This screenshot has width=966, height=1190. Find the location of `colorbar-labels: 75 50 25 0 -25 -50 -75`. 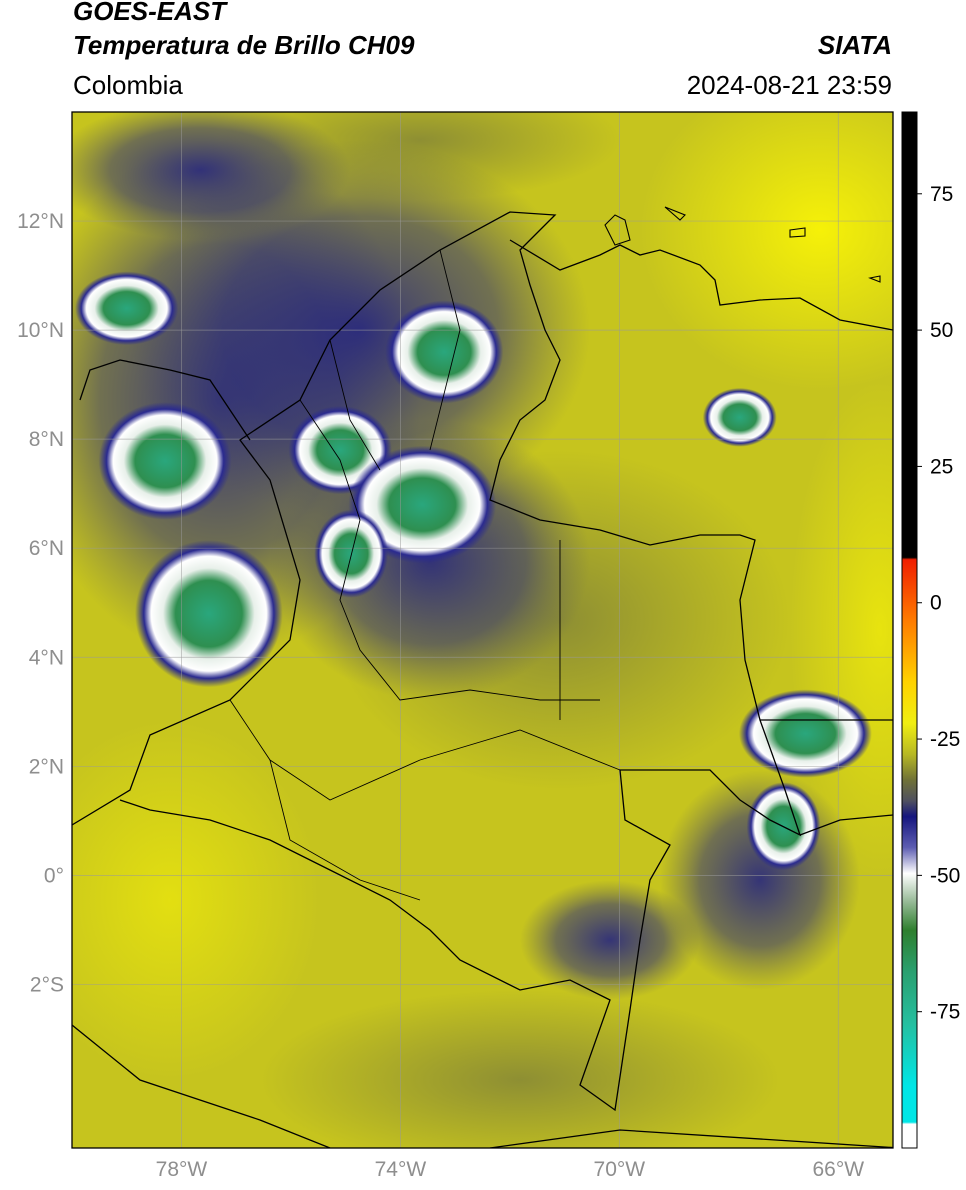

colorbar-labels: 75 50 25 0 -25 -50 -75 is located at coordinates (938, 603).